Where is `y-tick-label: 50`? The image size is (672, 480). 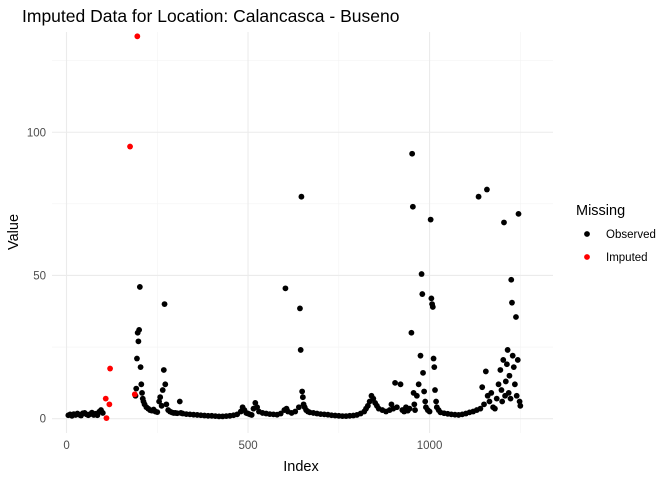
y-tick-label: 50 is located at coordinates (39, 276).